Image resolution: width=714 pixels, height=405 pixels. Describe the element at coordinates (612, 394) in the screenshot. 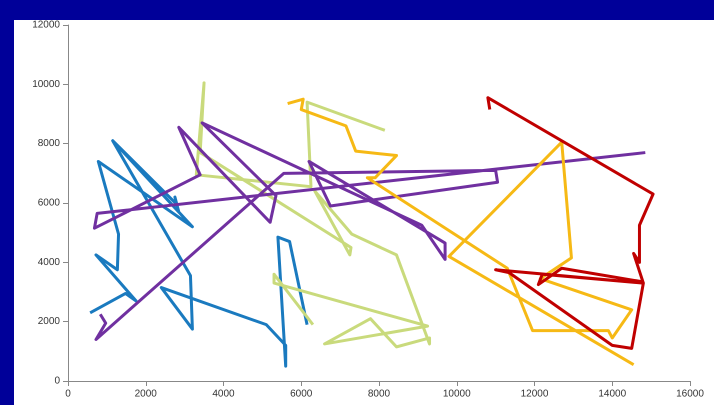

I see `x-tick-label: 14000` at that location.